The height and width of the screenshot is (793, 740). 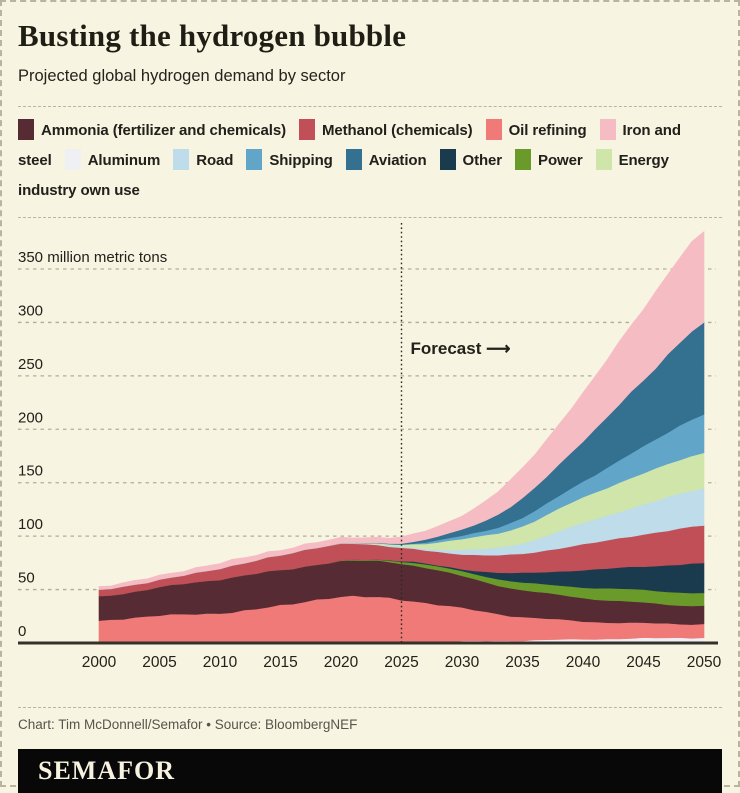 I want to click on legend-item: Aluminum, so click(x=112, y=159).